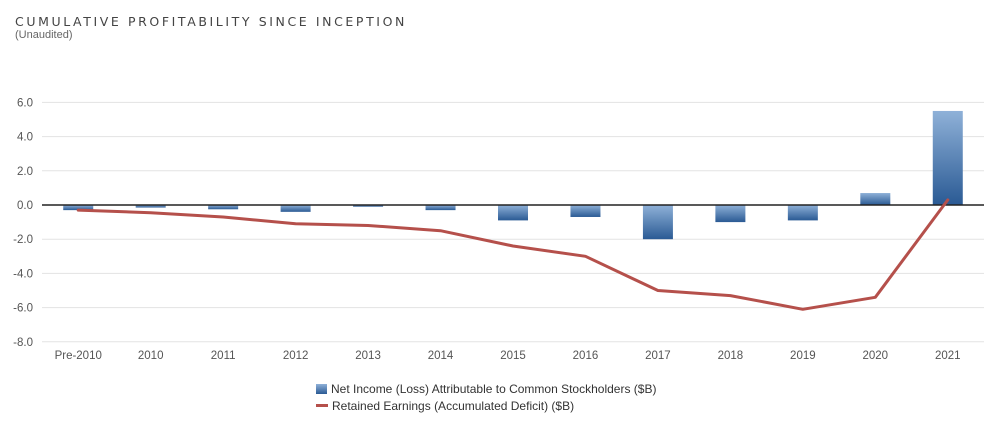  What do you see at coordinates (25, 206) in the screenshot?
I see `y-tick-label: 0.0` at bounding box center [25, 206].